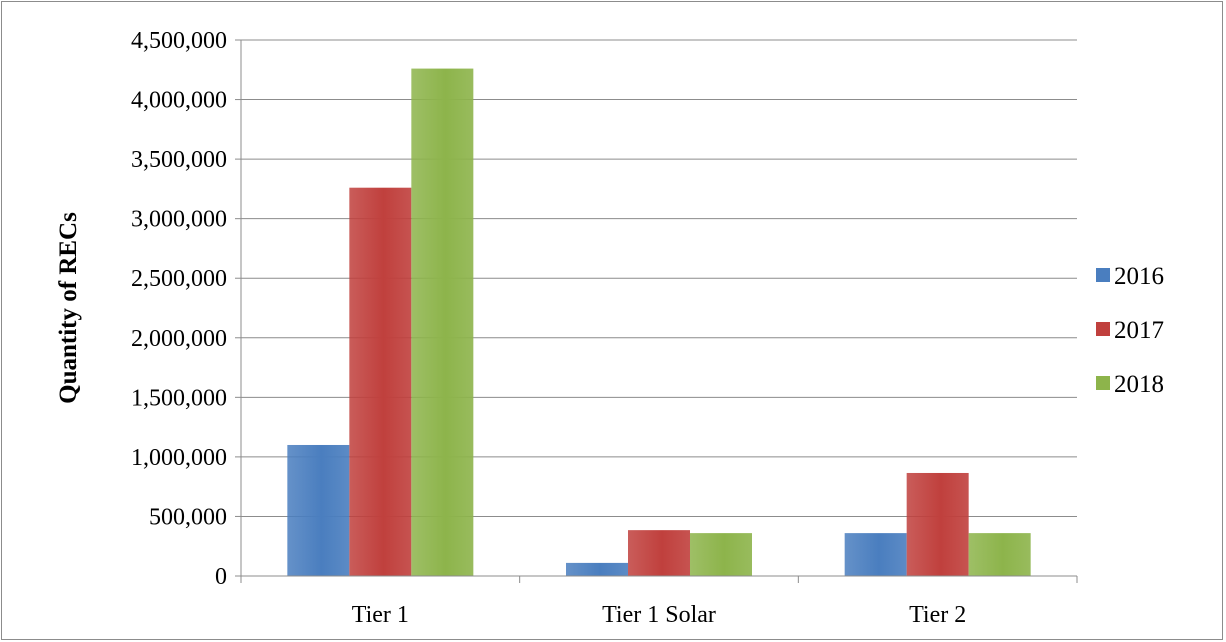 The height and width of the screenshot is (642, 1226). Describe the element at coordinates (1103, 329) in the screenshot. I see `legend-swatch-2017` at that location.